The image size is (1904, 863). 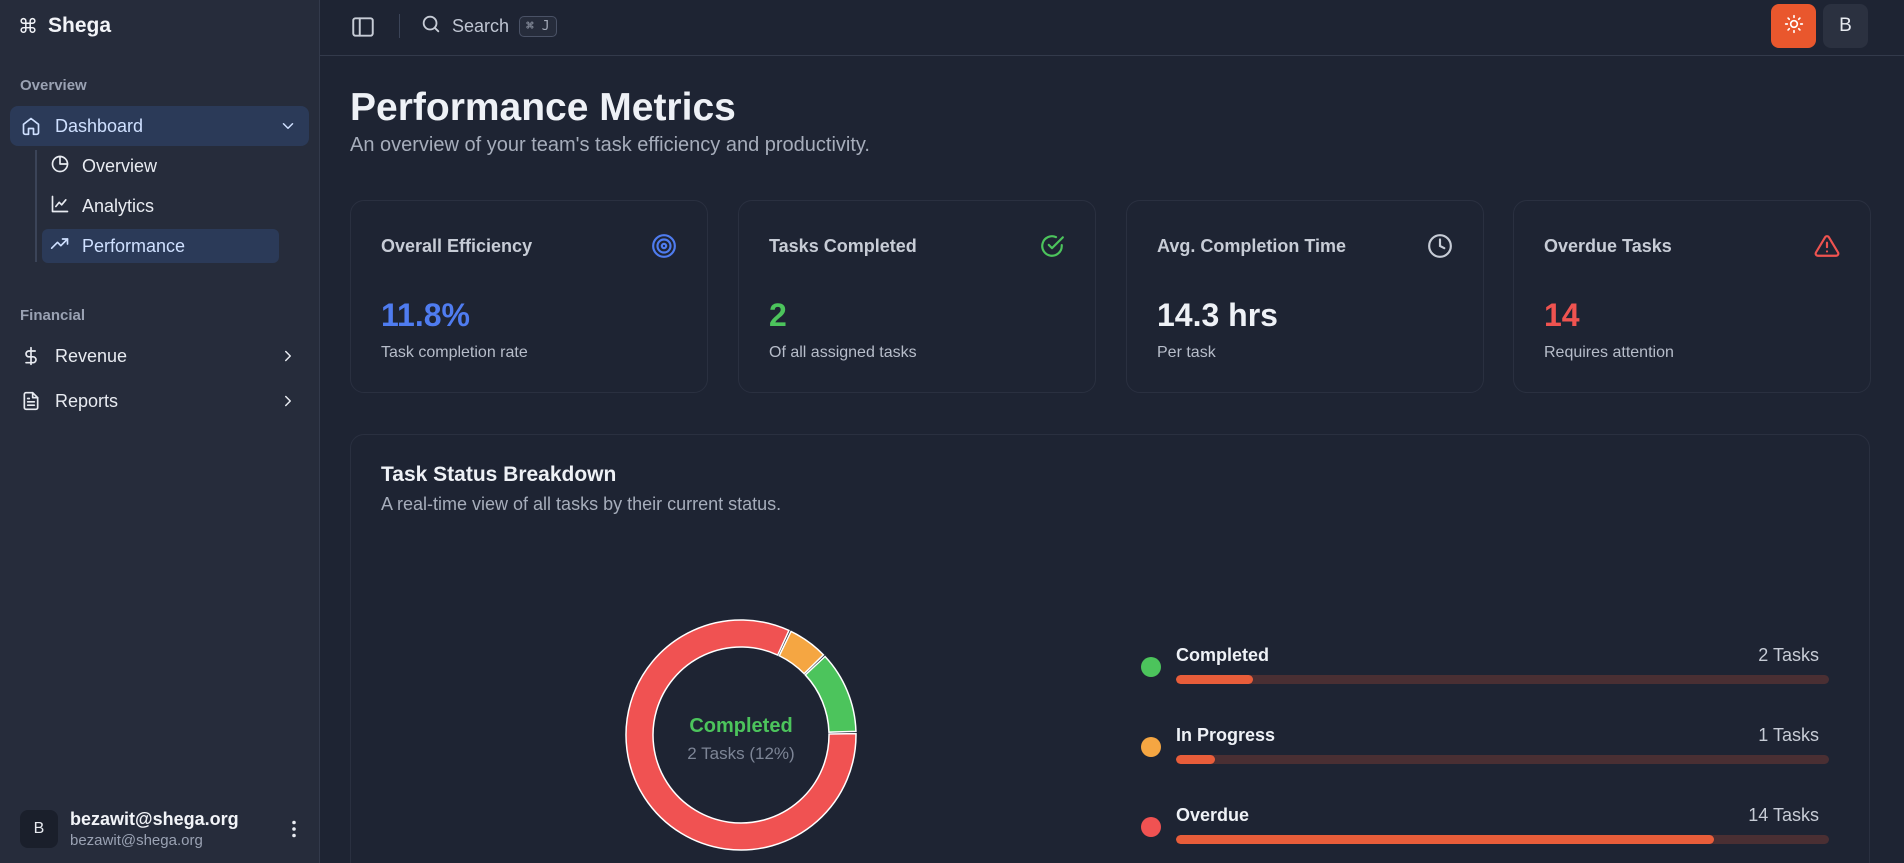 What do you see at coordinates (830, 694) in the screenshot?
I see `donut-slice-completed` at bounding box center [830, 694].